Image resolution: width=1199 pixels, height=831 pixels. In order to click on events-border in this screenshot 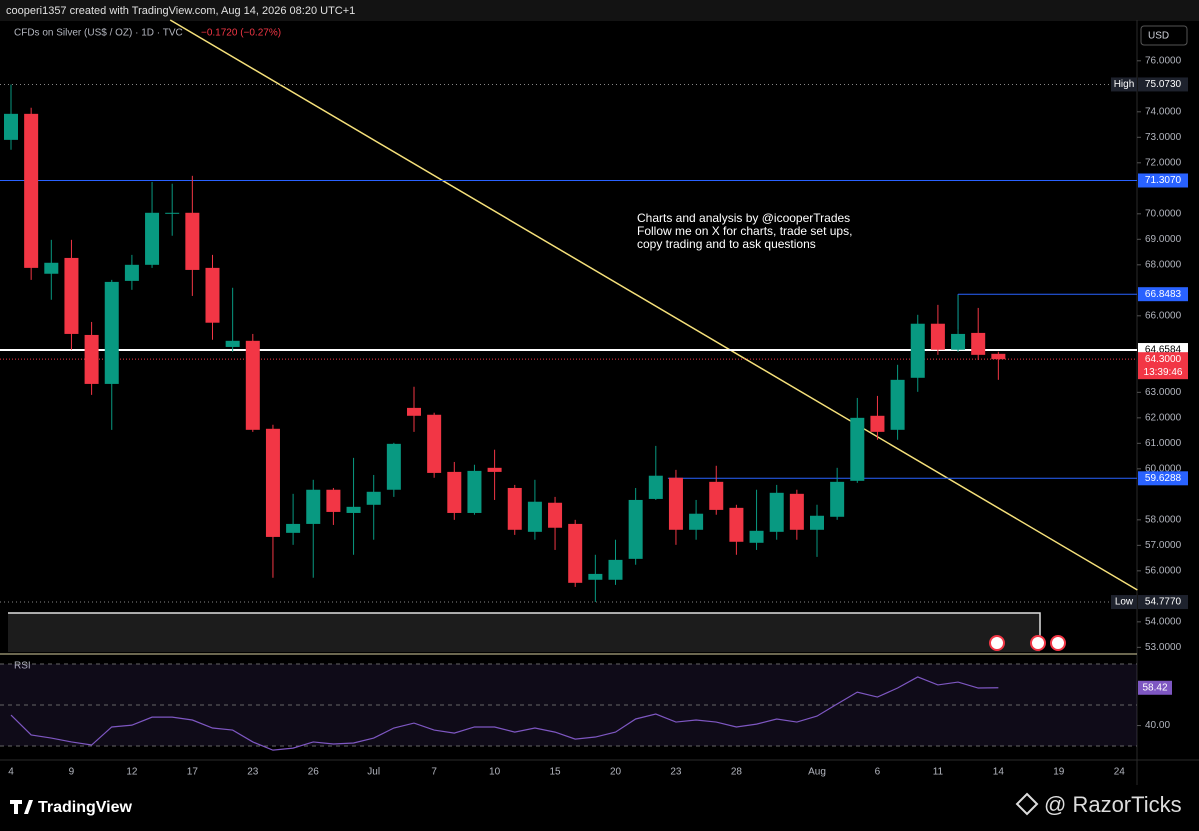, I will do `click(524, 626)`.